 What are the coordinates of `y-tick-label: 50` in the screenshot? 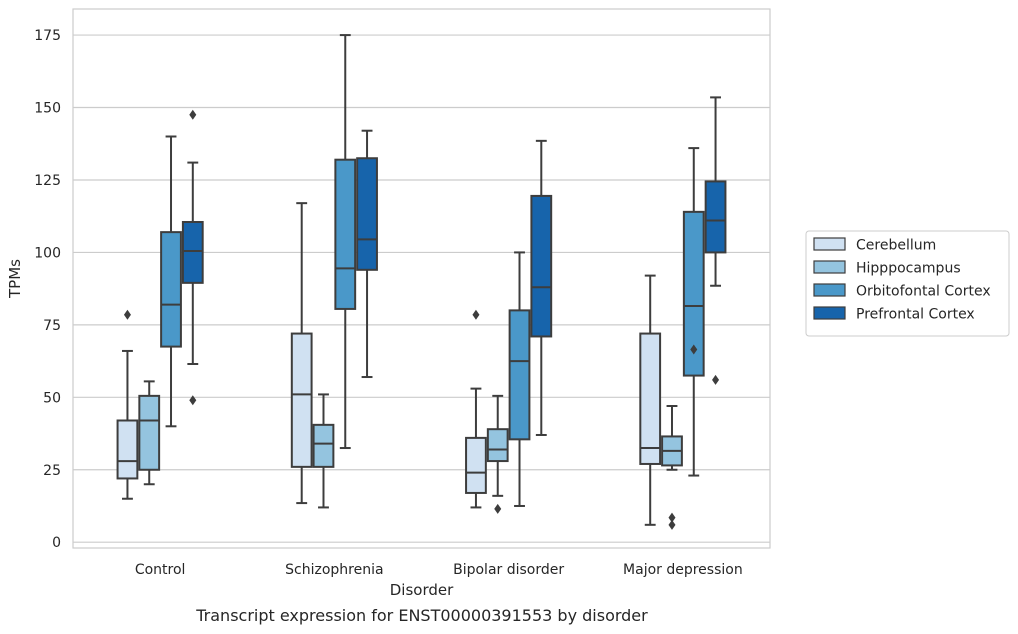 It's located at (52, 398).